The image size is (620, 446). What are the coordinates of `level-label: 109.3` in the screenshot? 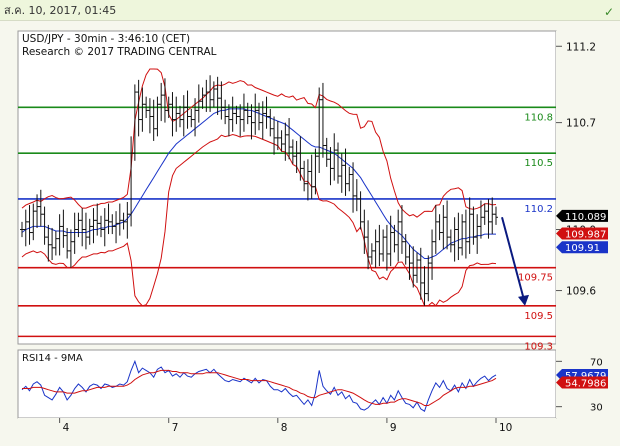 It's located at (538, 346).